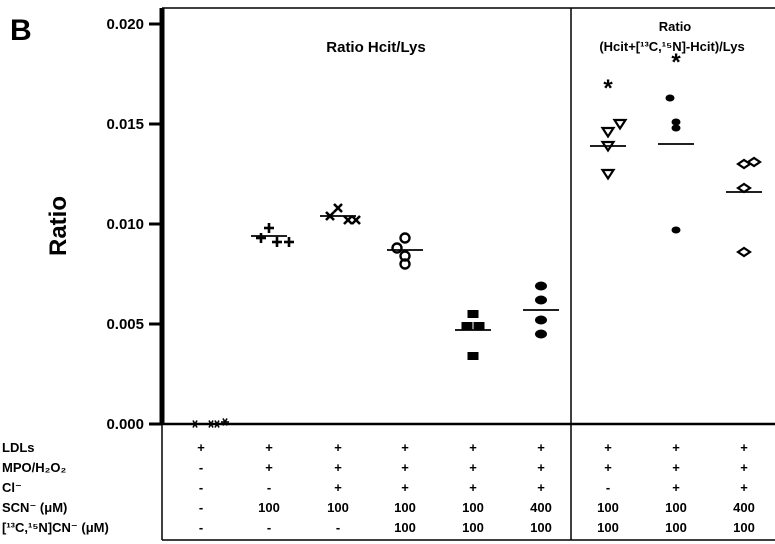 The height and width of the screenshot is (544, 775). What do you see at coordinates (55, 527) in the screenshot?
I see `condition-row-label: [¹³C,¹⁵N]CN⁻ (μM)` at bounding box center [55, 527].